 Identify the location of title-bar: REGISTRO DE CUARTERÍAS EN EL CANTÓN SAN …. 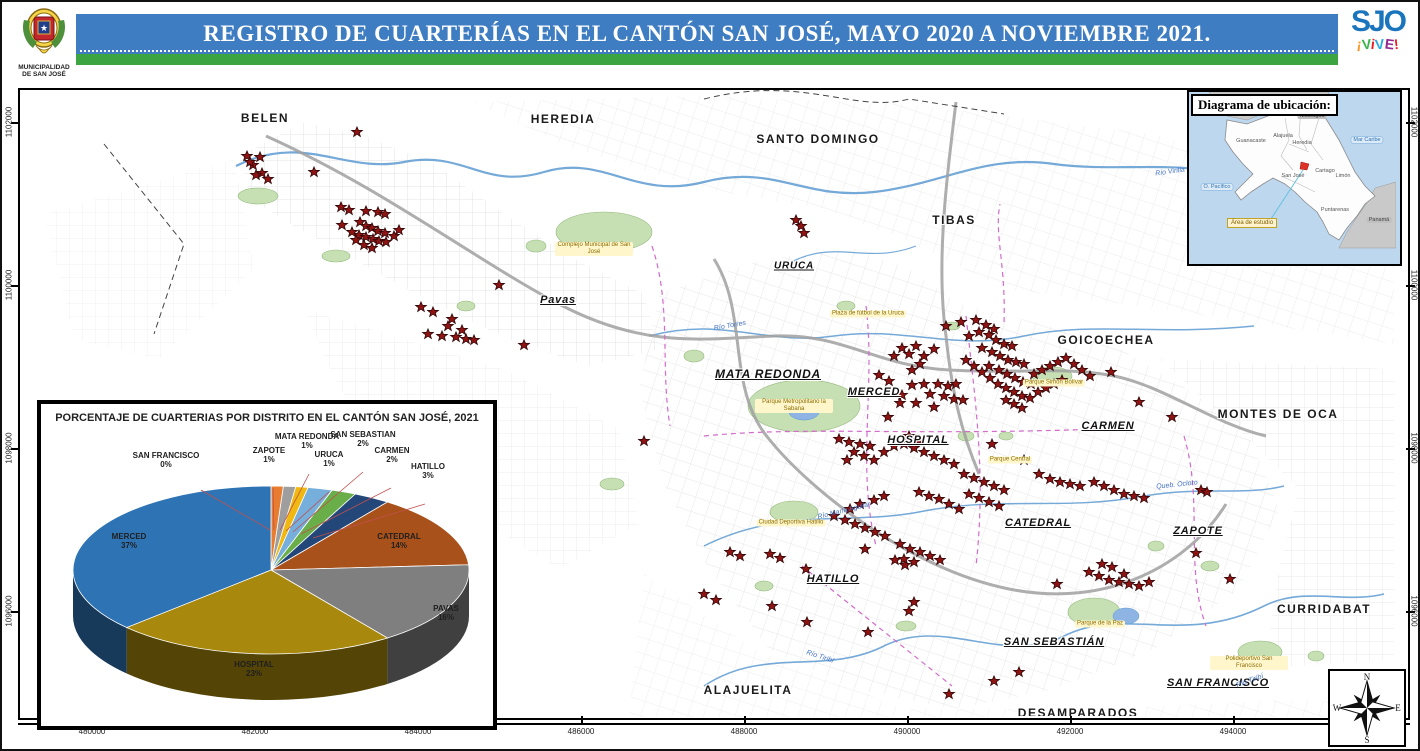
(707, 34).